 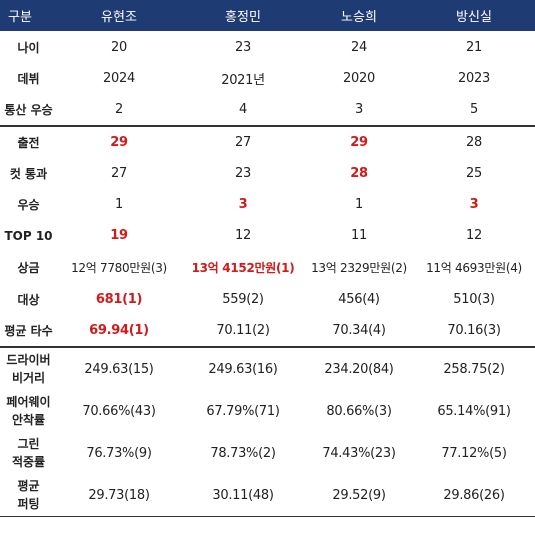 What do you see at coordinates (243, 299) in the screenshot?
I see `table-cell: 559(2)` at bounding box center [243, 299].